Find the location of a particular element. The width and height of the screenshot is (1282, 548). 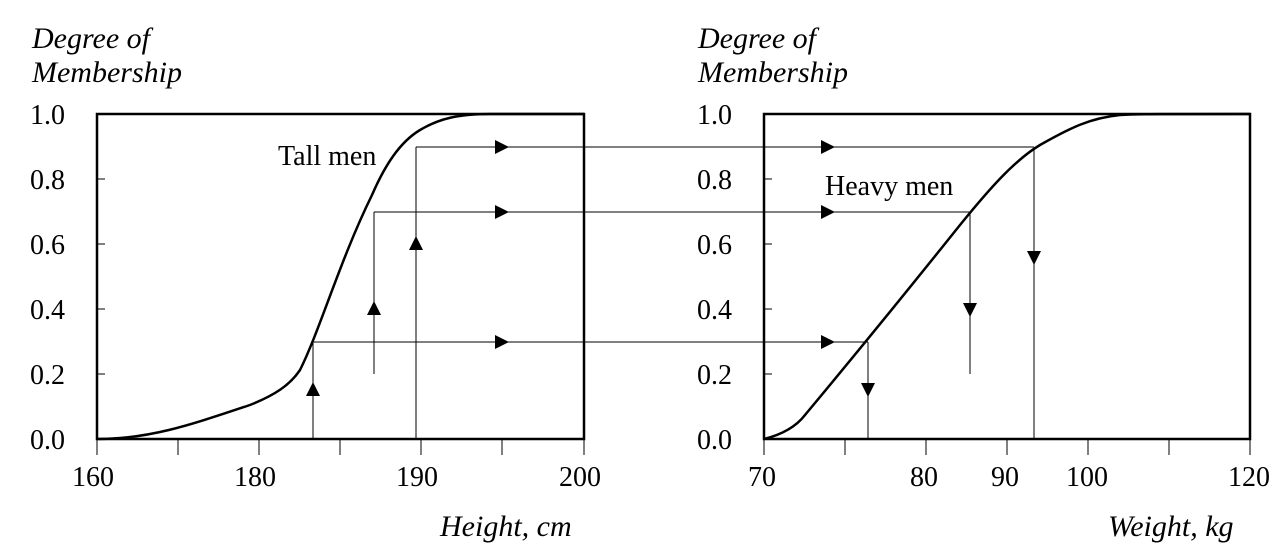

right-x-tick-marks is located at coordinates (1007, 447).